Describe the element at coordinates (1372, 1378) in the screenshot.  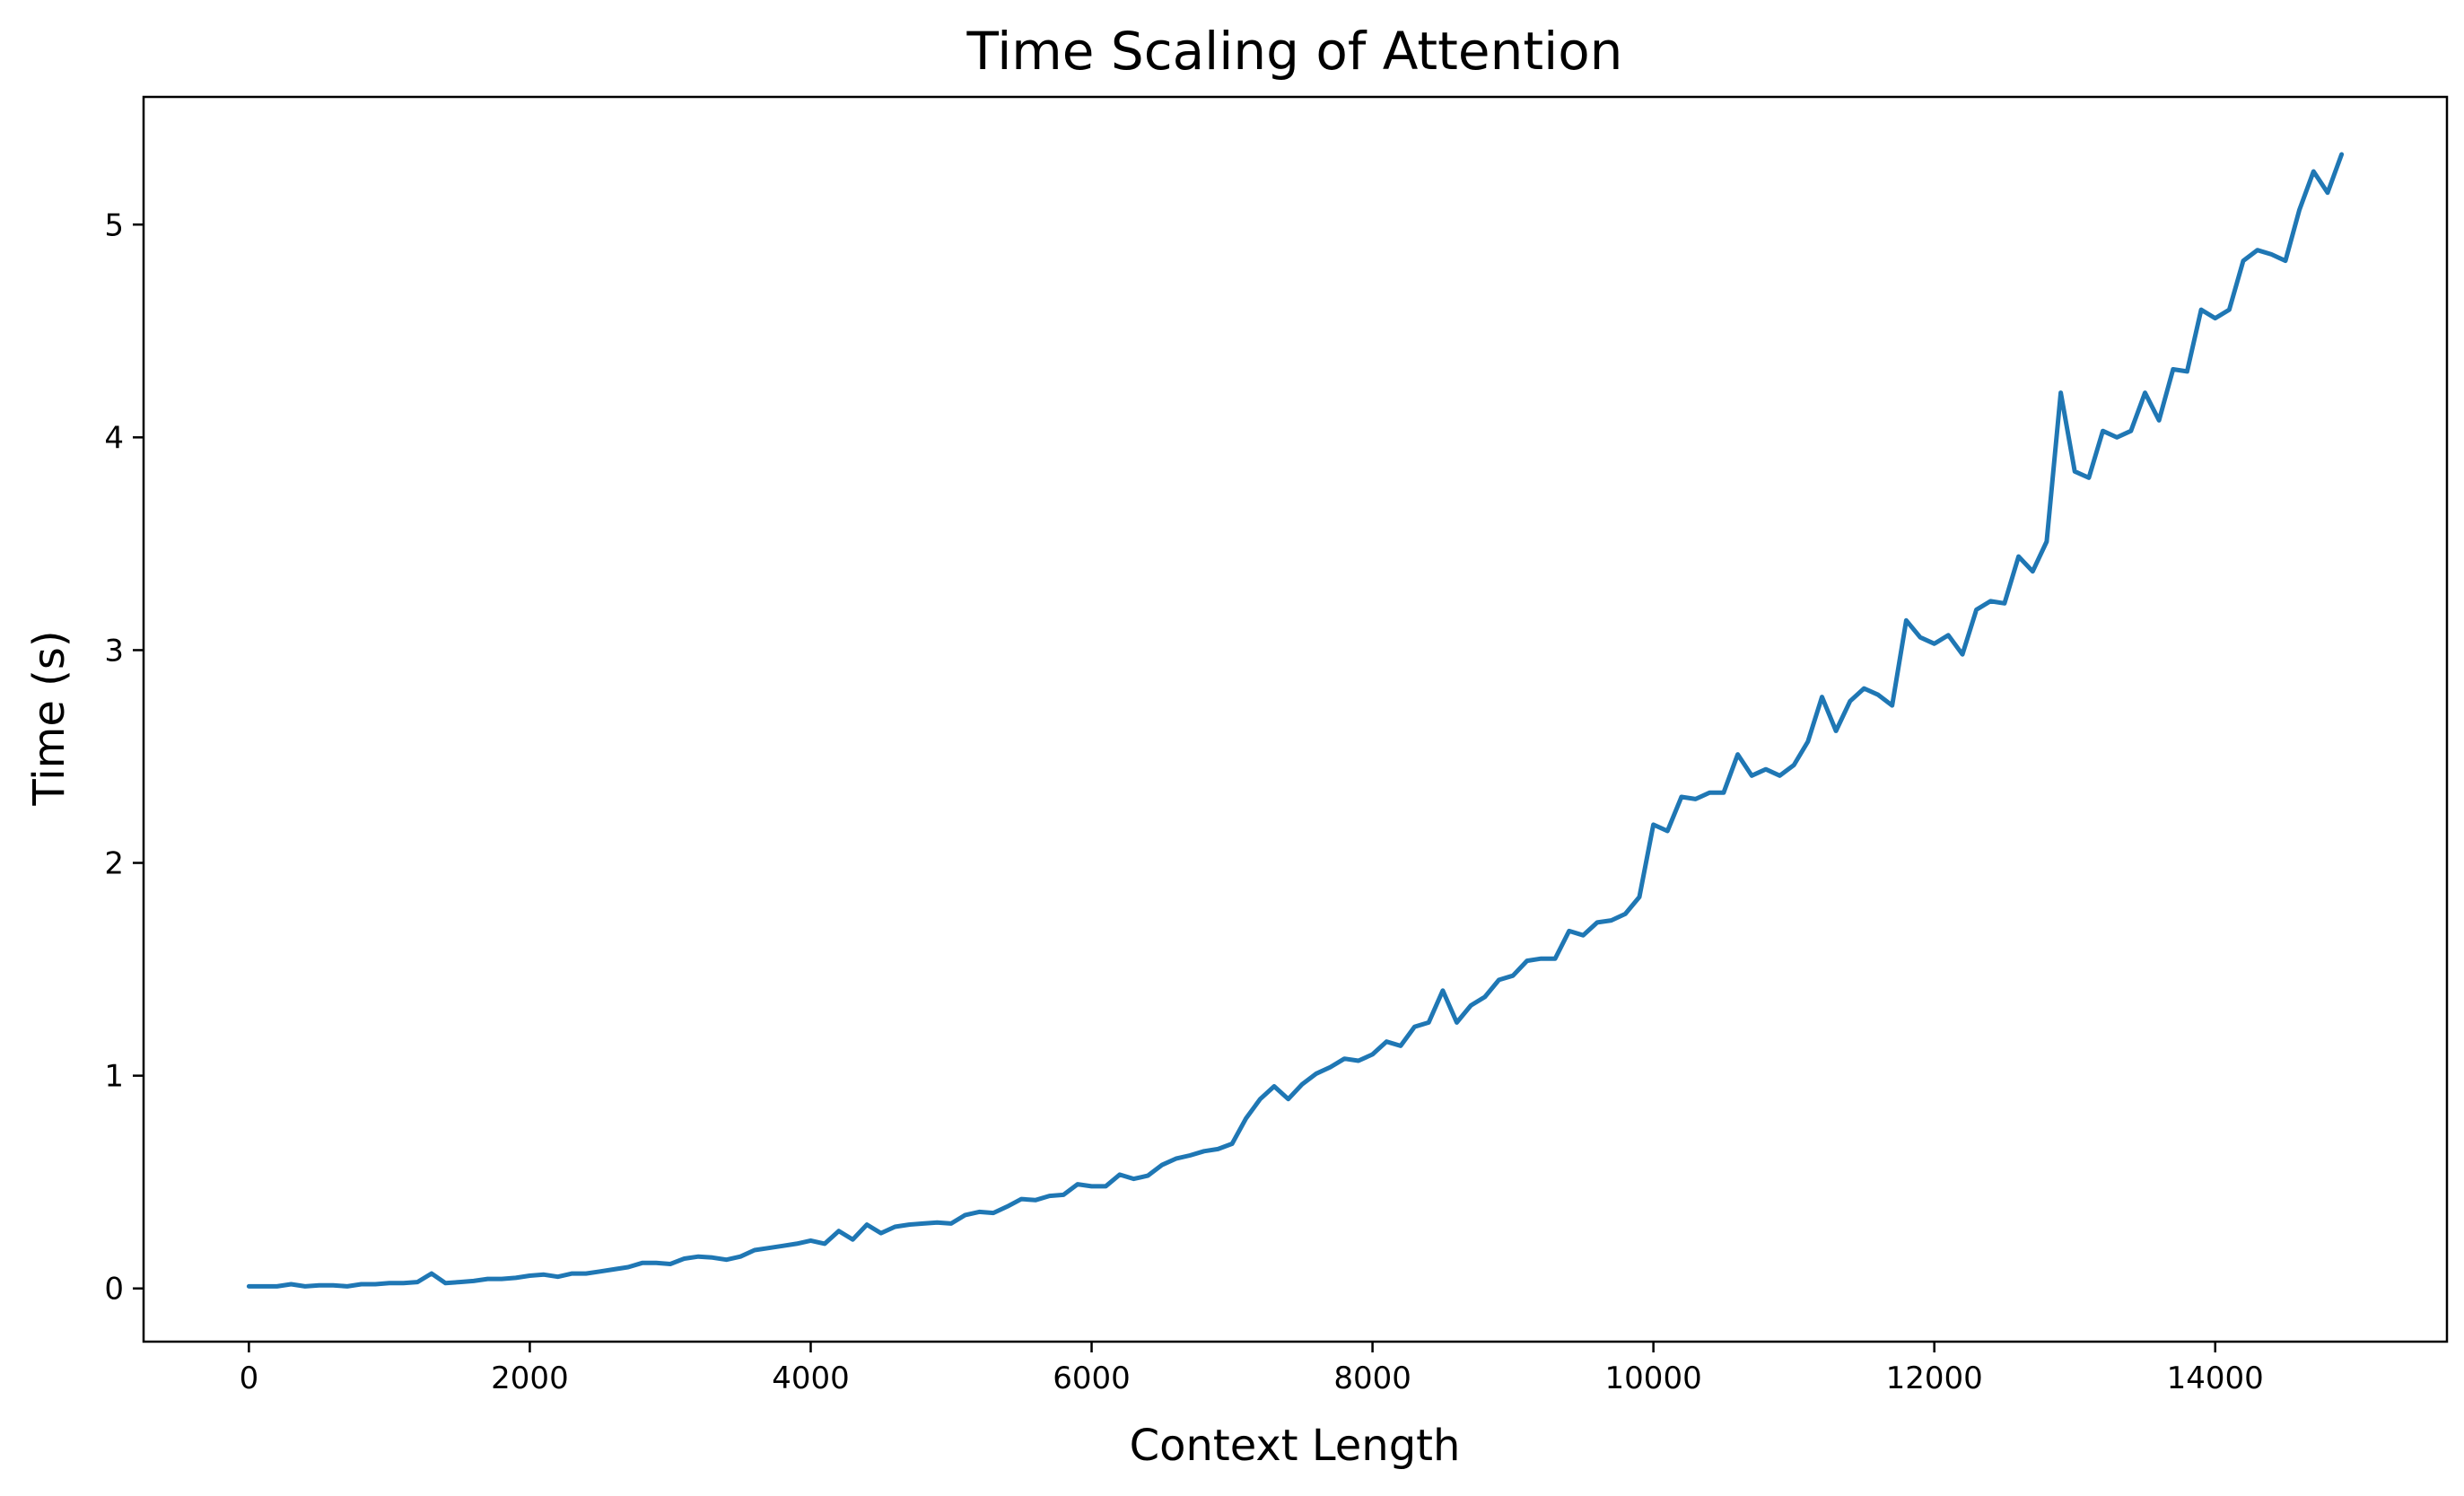
I see `x-tick-label: 8000` at that location.